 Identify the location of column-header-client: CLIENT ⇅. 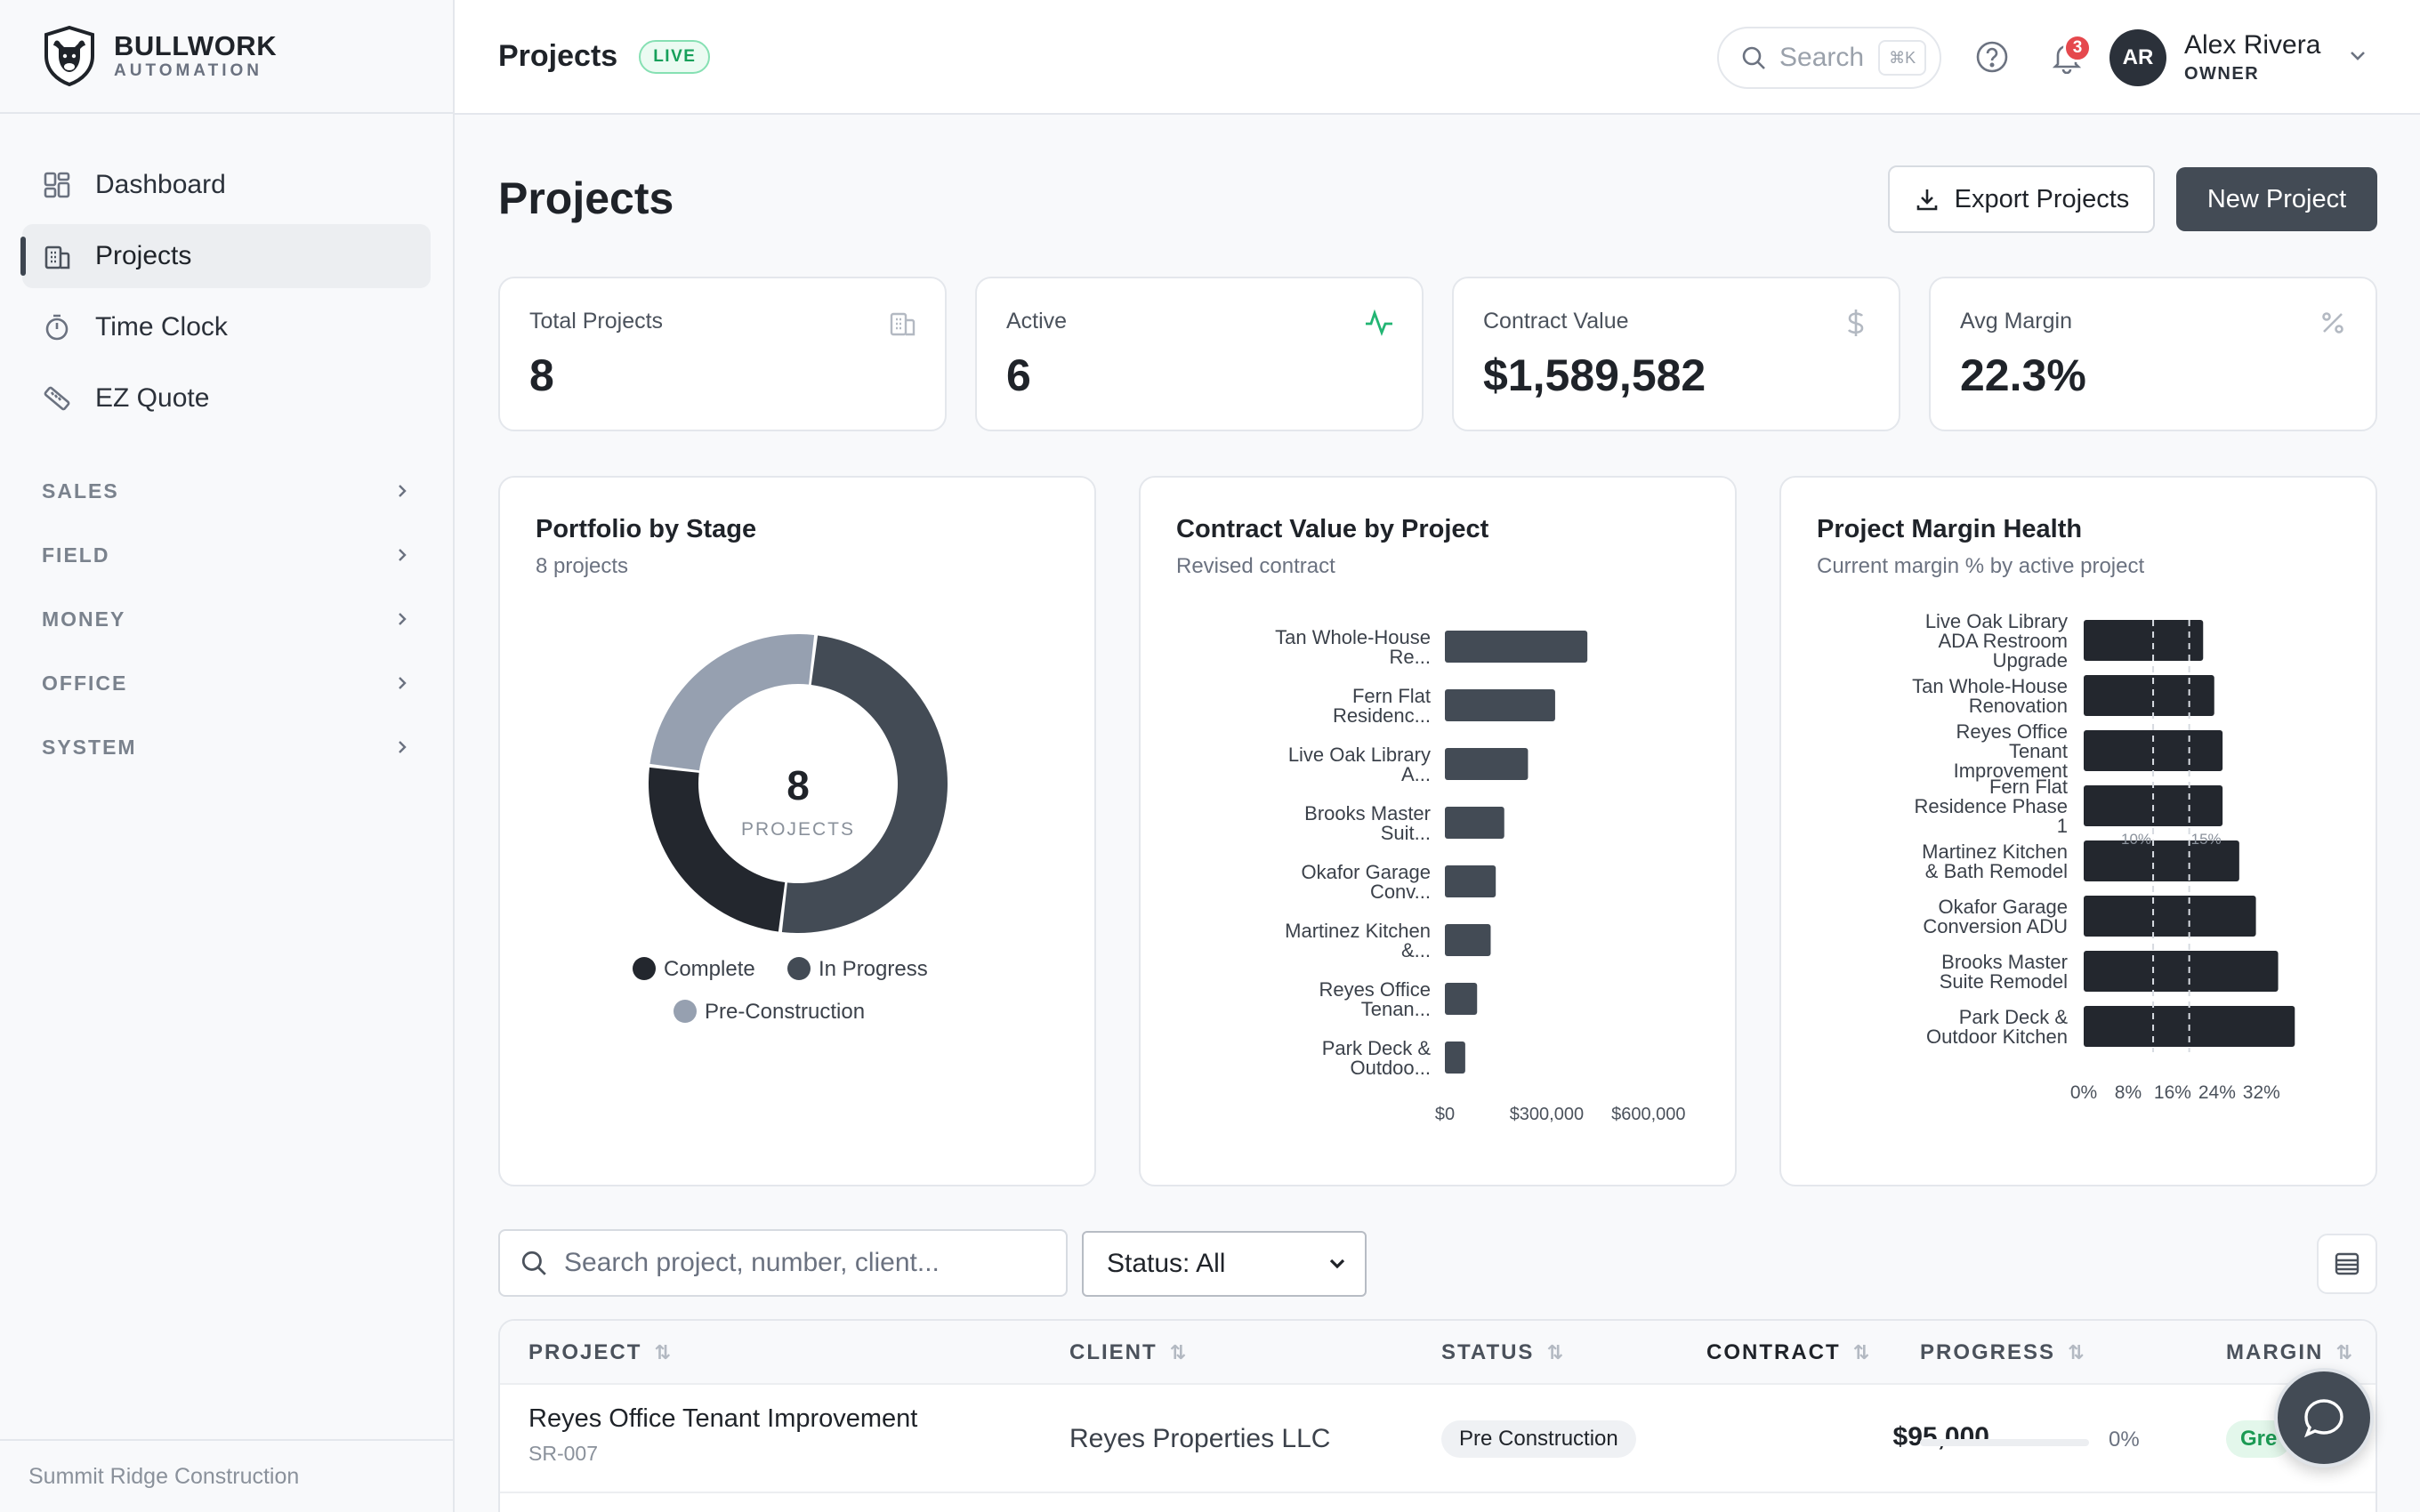
(1127, 1353).